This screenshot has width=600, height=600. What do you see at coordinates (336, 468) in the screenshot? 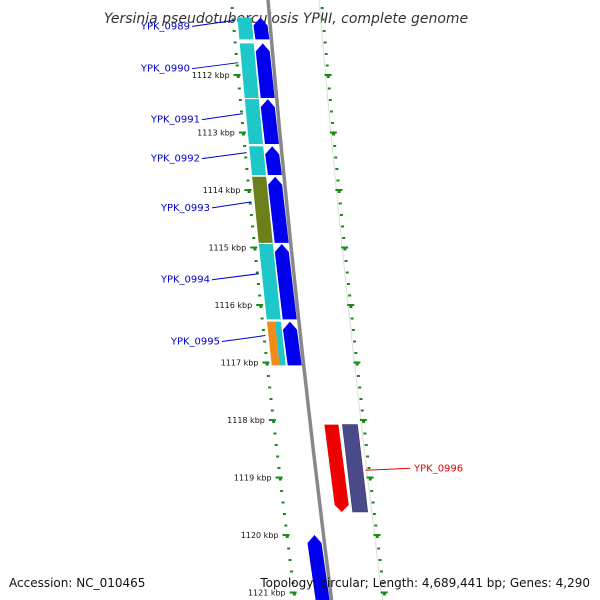
I see `reverse-gene-arrow` at bounding box center [336, 468].